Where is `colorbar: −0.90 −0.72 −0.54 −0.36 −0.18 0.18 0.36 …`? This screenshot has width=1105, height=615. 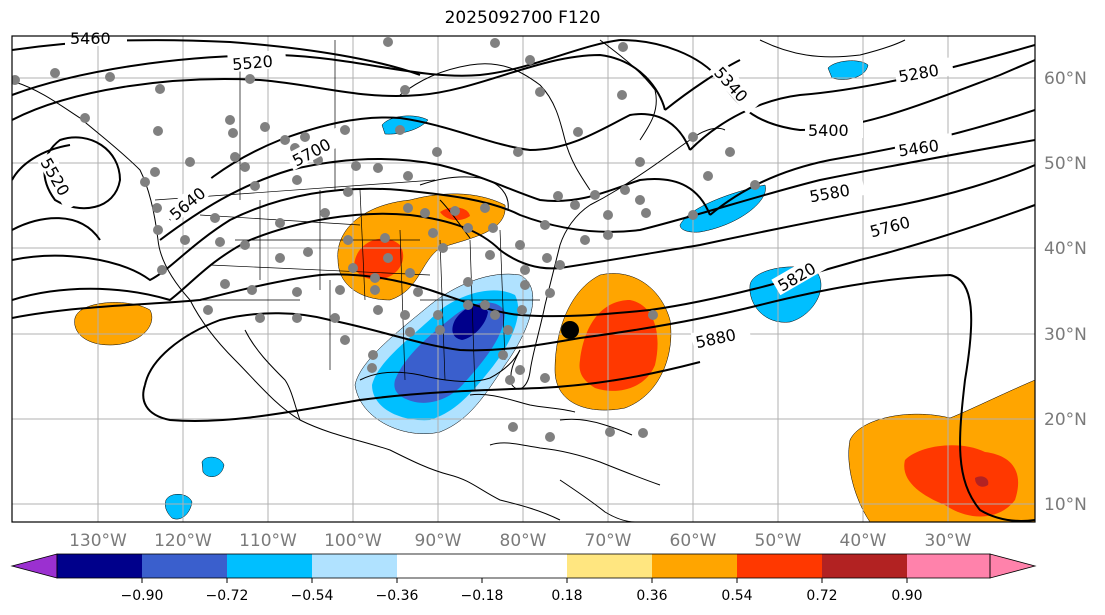 colorbar: −0.90 −0.72 −0.54 −0.36 −0.18 0.18 0.36 … is located at coordinates (523, 578).